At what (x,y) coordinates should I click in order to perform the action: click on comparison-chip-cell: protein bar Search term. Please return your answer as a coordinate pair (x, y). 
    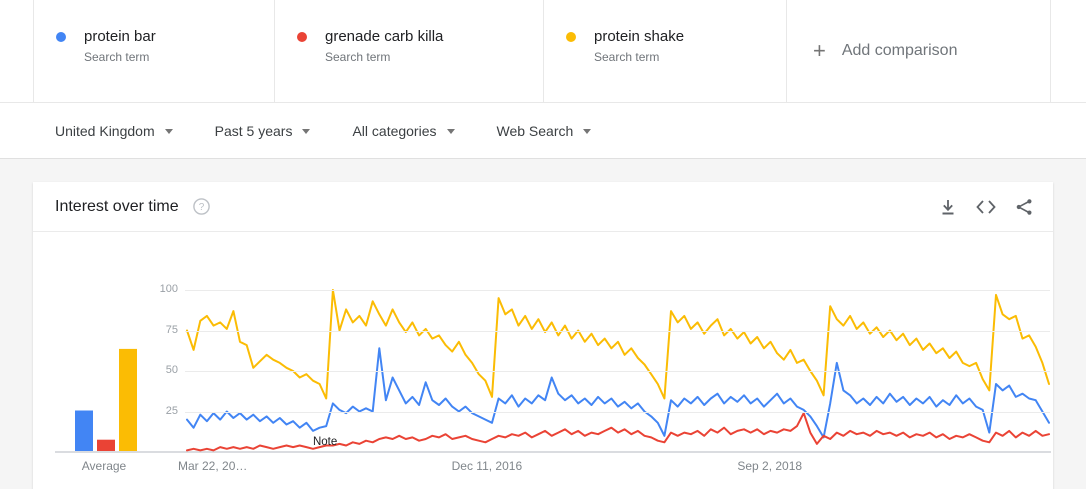
    Looking at the image, I should click on (153, 51).